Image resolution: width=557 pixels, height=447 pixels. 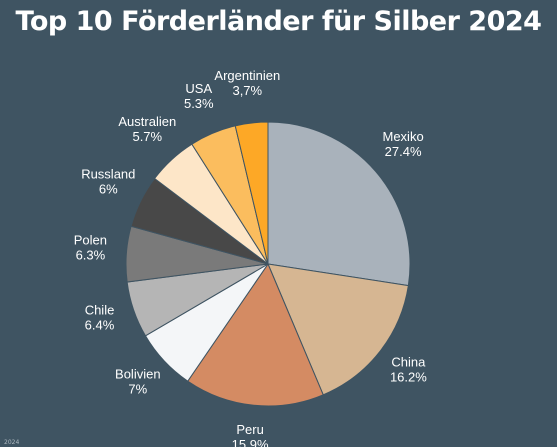 I want to click on corner-text: 2024, so click(x=12, y=442).